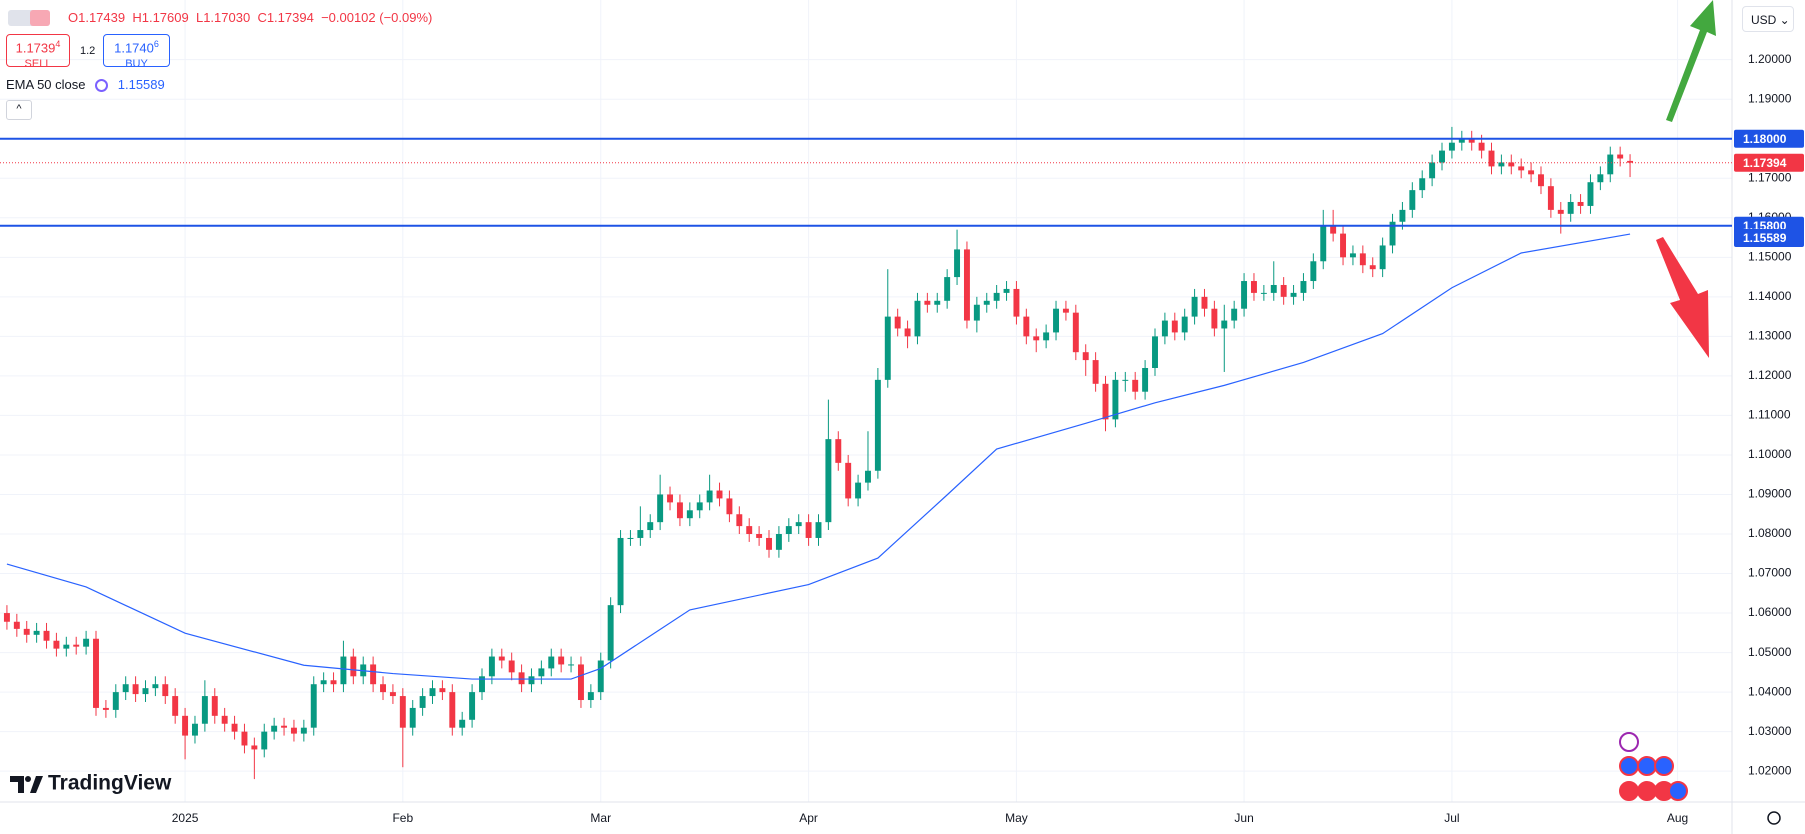  I want to click on x-tick-label: May, so click(1016, 818).